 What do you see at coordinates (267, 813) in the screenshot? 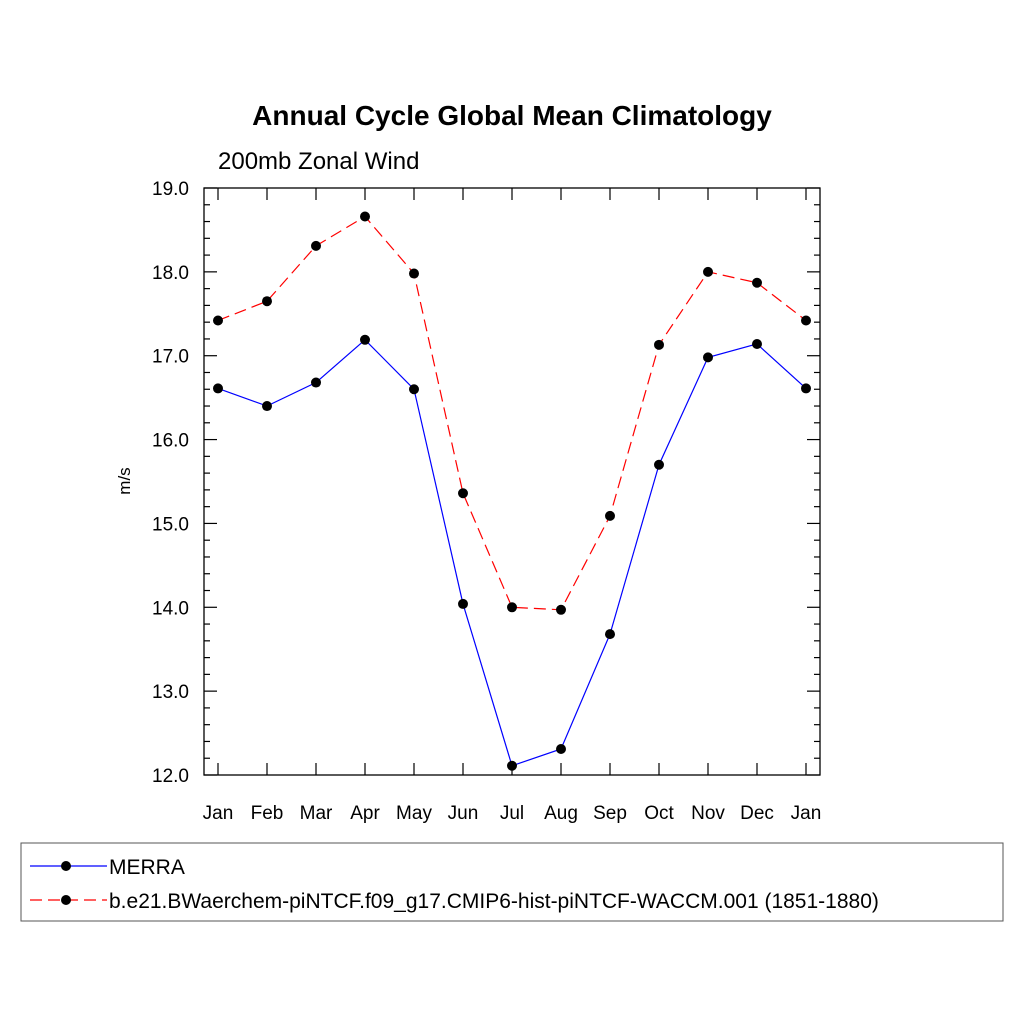
I see `x-tick-label: Feb` at bounding box center [267, 813].